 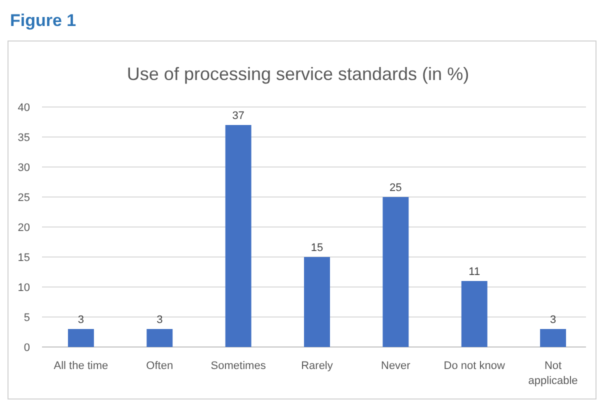 What do you see at coordinates (317, 248) in the screenshot?
I see `data-label: 15` at bounding box center [317, 248].